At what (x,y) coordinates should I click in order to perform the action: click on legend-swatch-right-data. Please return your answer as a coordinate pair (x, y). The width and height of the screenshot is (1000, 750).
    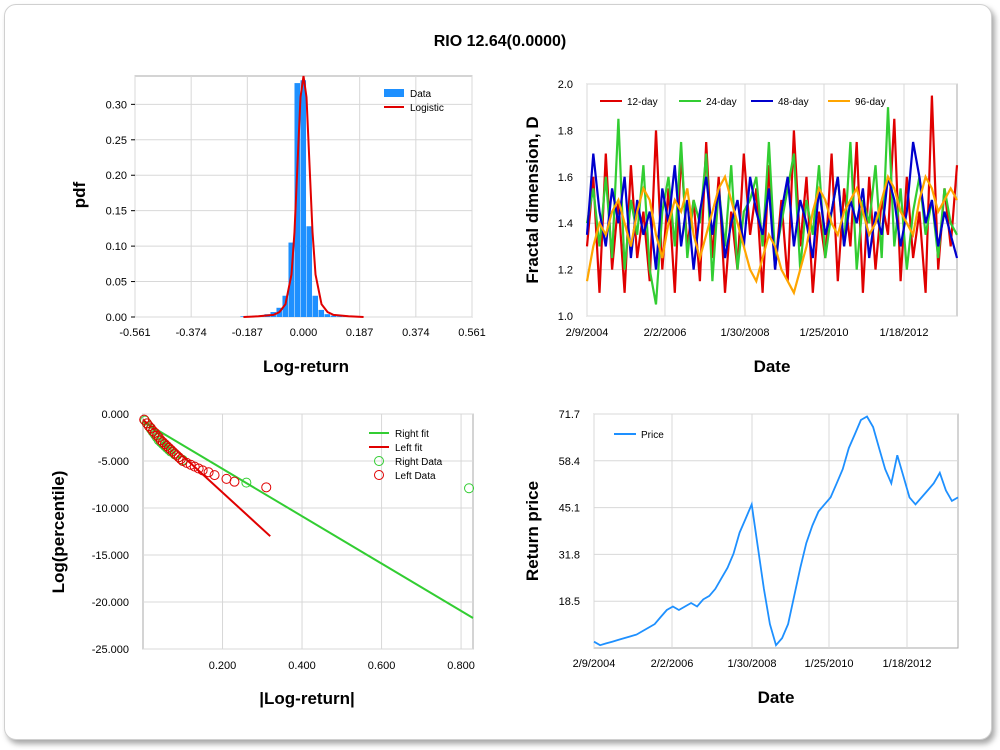
    Looking at the image, I should click on (379, 461).